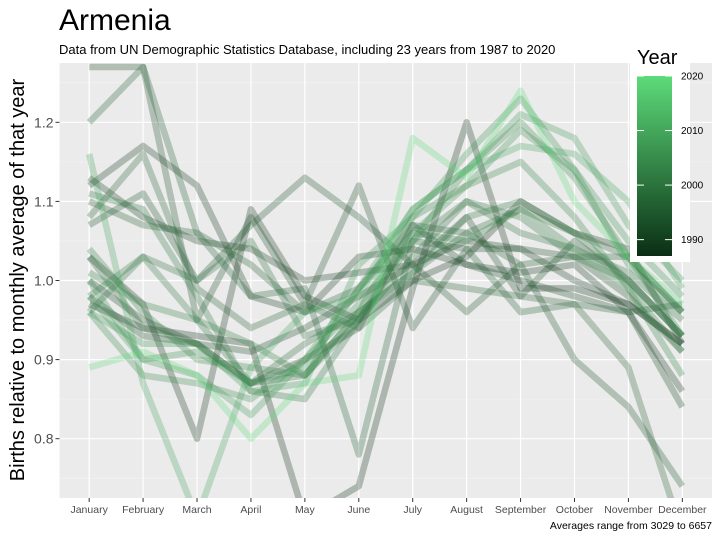 The height and width of the screenshot is (540, 720). I want to click on x-tick-label: July, so click(412, 510).